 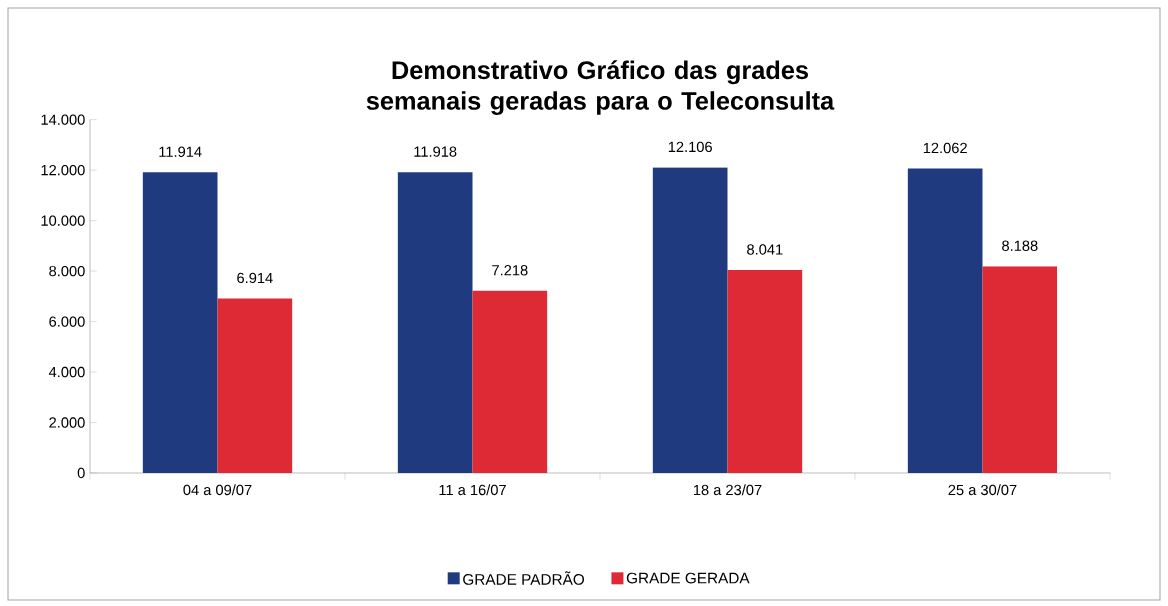 What do you see at coordinates (1020, 245) in the screenshot?
I see `data-label: 8.188` at bounding box center [1020, 245].